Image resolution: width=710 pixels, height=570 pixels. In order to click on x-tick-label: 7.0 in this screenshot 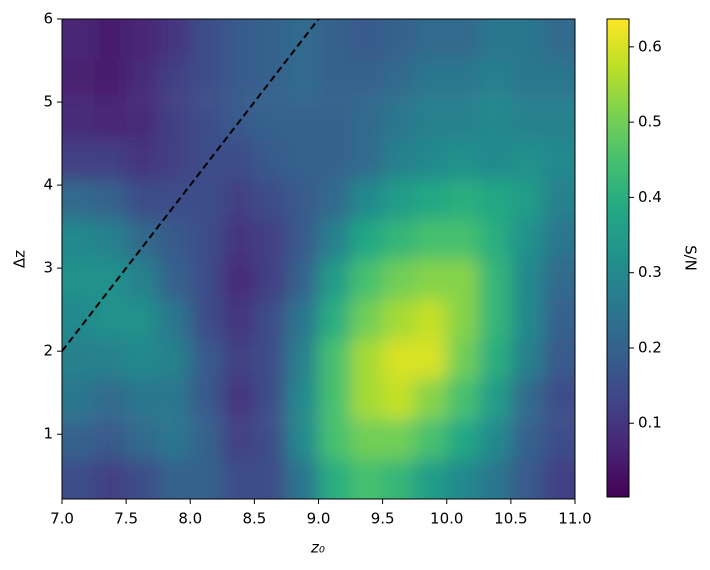, I will do `click(62, 519)`.